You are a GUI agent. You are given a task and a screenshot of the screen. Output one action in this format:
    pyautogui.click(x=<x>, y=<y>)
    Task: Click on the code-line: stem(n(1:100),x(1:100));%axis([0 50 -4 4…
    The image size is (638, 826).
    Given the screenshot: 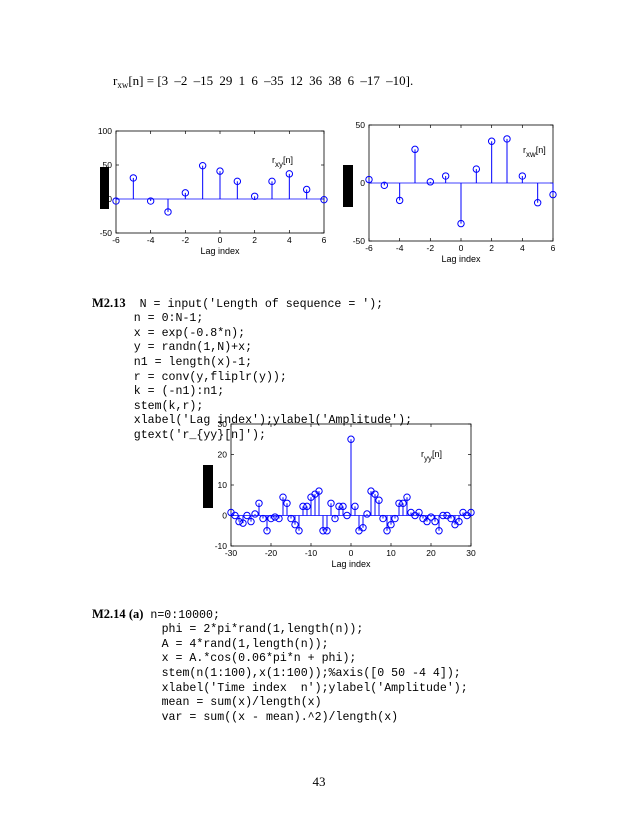 What is the action you would take?
    pyautogui.click(x=311, y=673)
    